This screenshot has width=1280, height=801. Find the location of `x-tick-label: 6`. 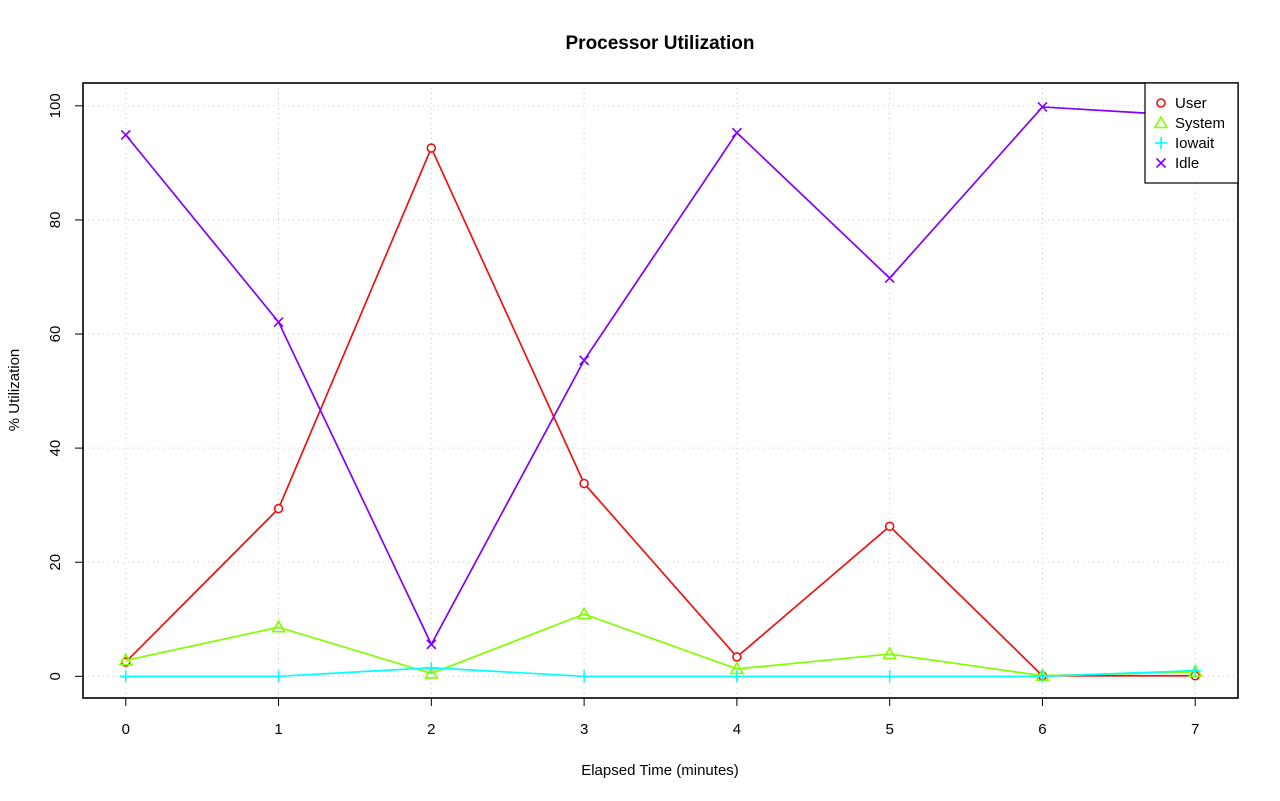

x-tick-label: 6 is located at coordinates (1042, 729).